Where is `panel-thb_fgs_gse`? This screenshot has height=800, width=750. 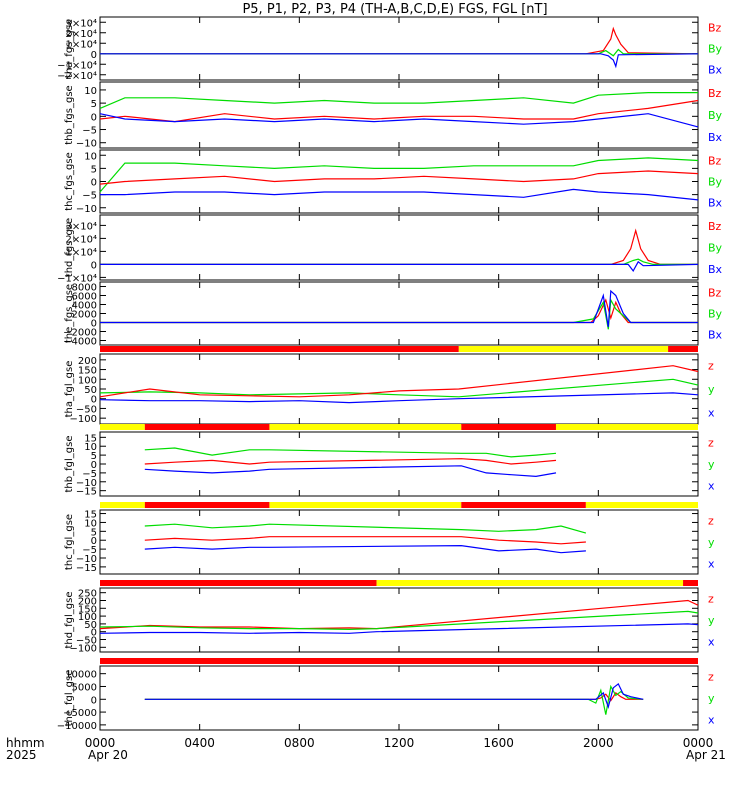
panel-thb_fgs_gse is located at coordinates (399, 115).